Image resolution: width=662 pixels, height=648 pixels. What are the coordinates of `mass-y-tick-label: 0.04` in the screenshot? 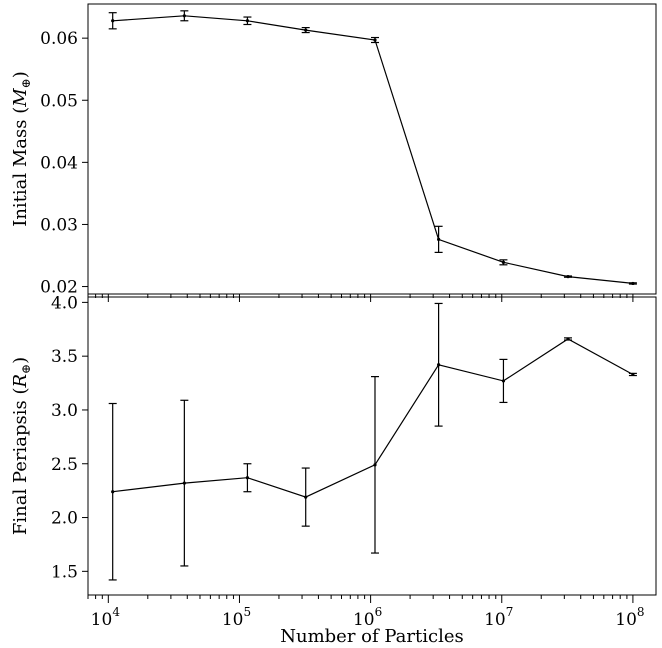 It's located at (59, 163).